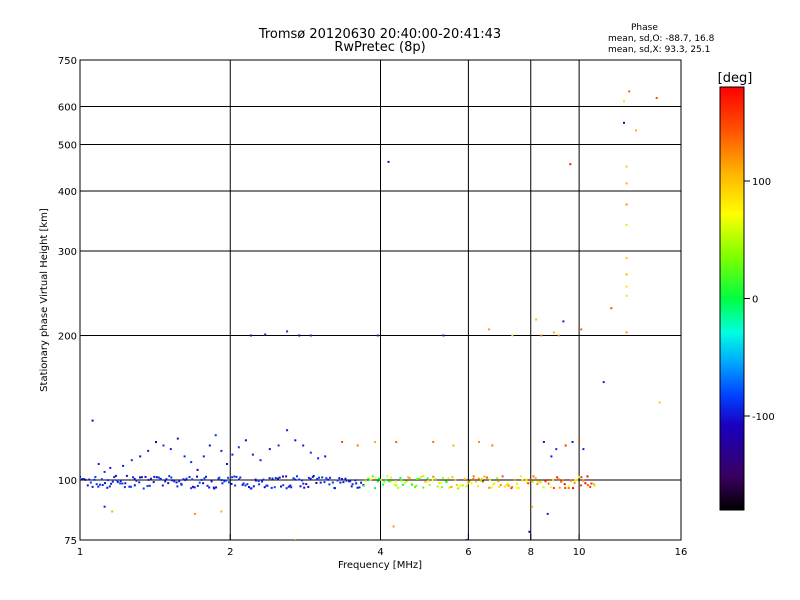  I want to click on colorbar-tick-label: -100, so click(763, 417).